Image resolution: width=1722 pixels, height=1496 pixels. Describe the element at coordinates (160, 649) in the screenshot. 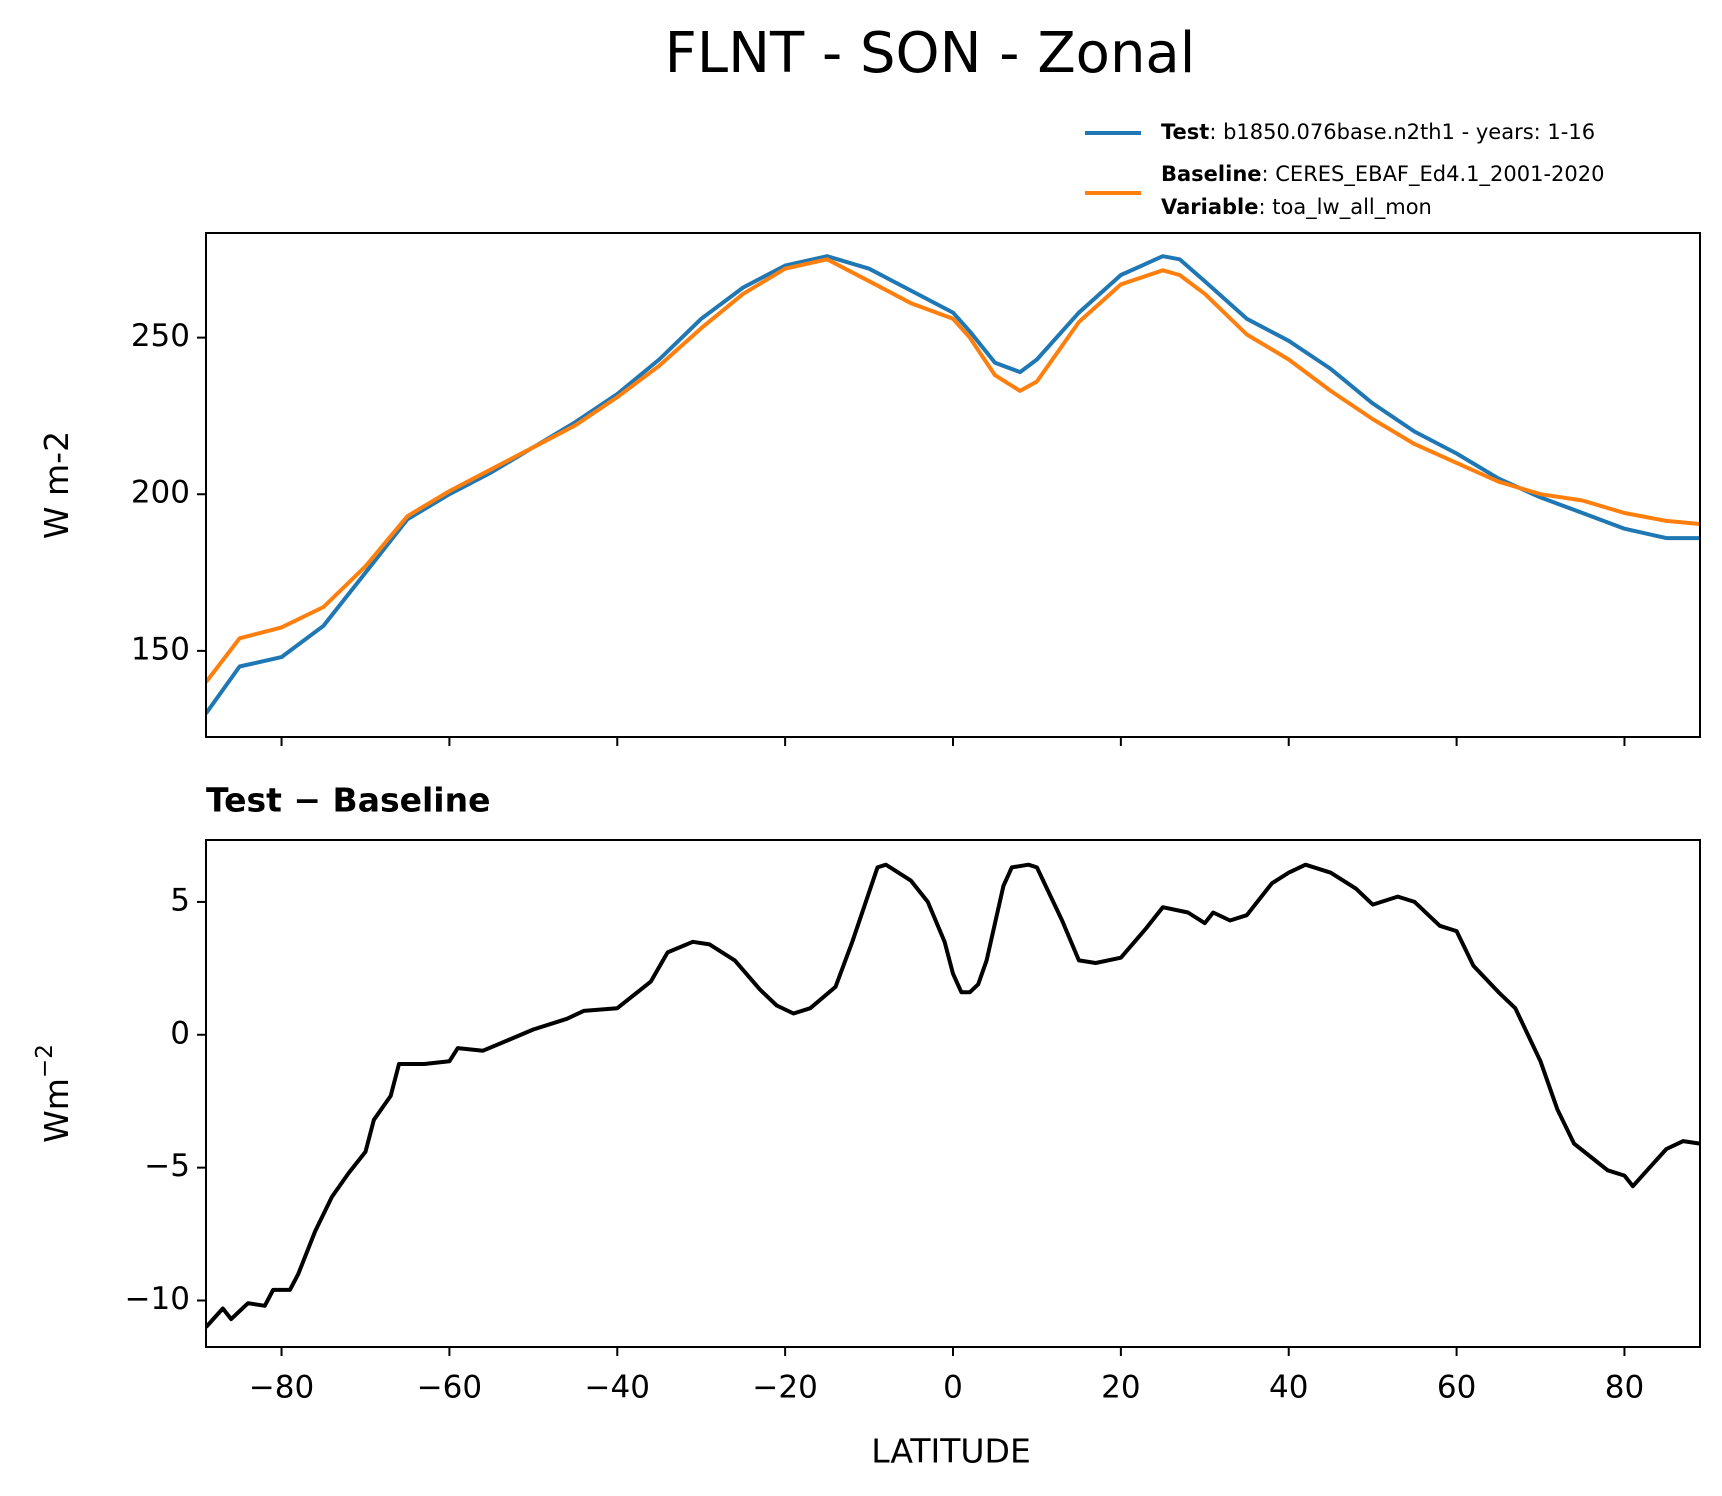

I see `y-tick-label: 150` at that location.